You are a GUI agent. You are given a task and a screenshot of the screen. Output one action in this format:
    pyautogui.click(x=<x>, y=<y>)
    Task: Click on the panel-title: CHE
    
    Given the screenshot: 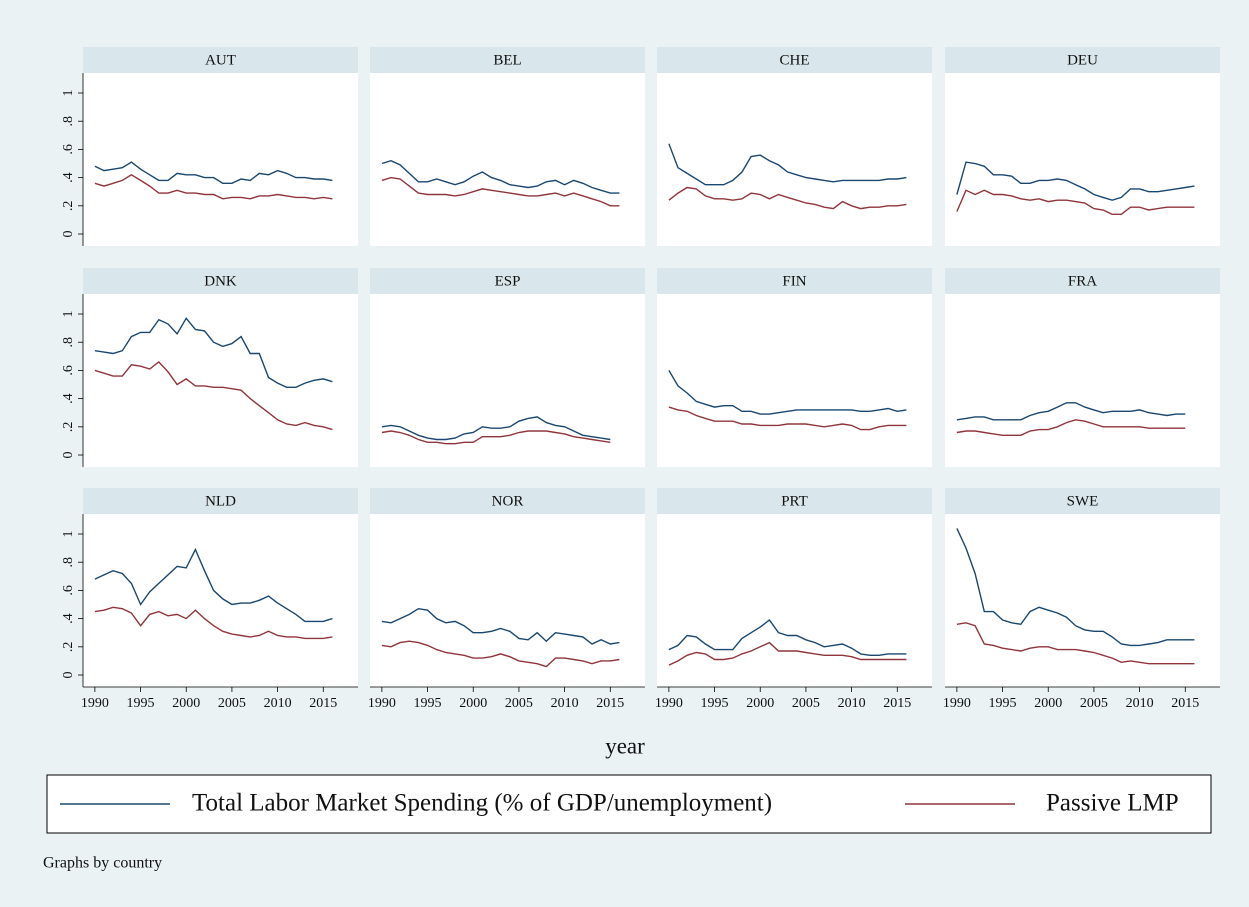 What is the action you would take?
    pyautogui.click(x=795, y=60)
    